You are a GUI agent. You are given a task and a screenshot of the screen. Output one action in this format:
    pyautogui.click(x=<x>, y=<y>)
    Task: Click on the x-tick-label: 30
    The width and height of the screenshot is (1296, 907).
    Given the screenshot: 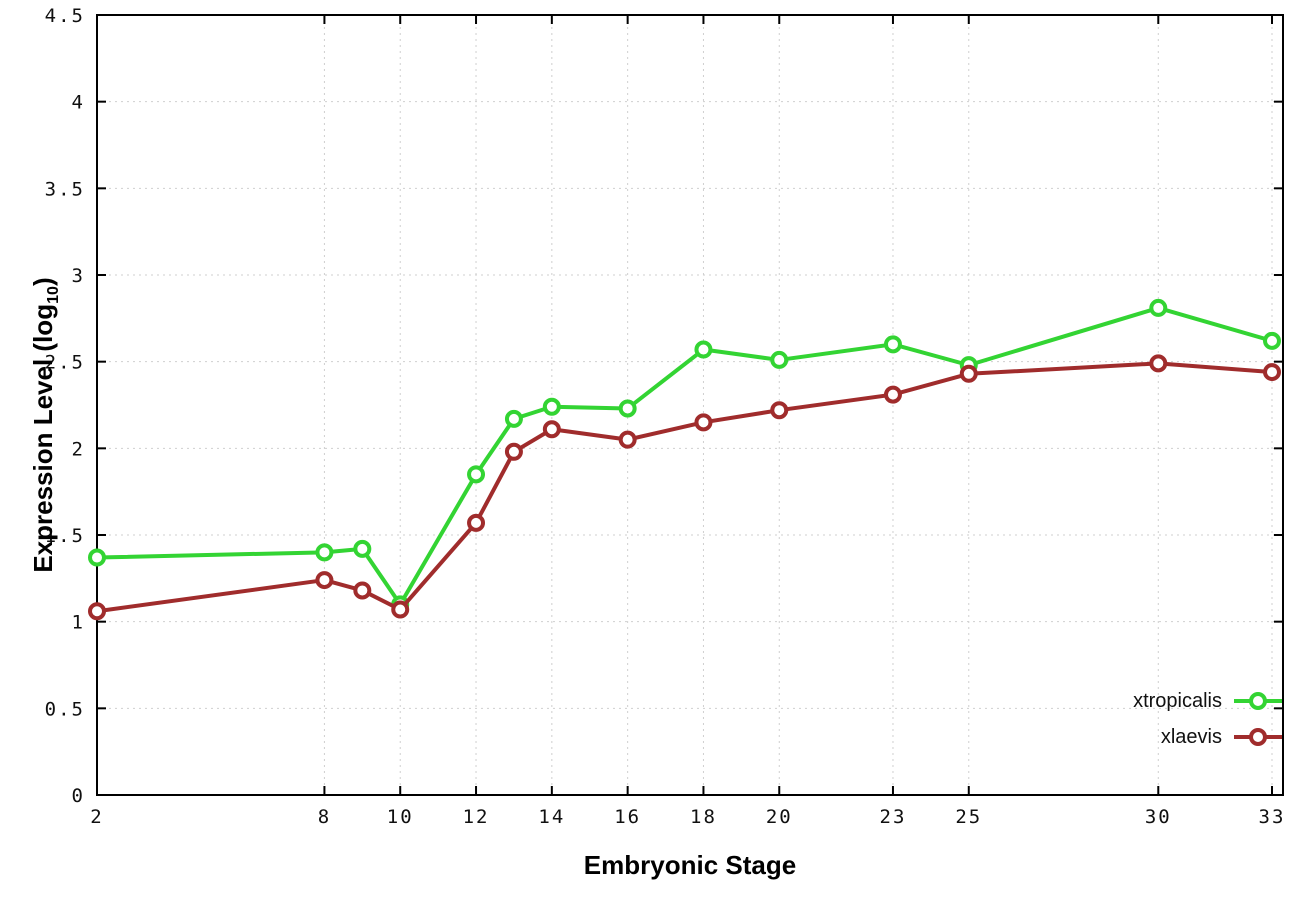 What is the action you would take?
    pyautogui.click(x=1158, y=817)
    